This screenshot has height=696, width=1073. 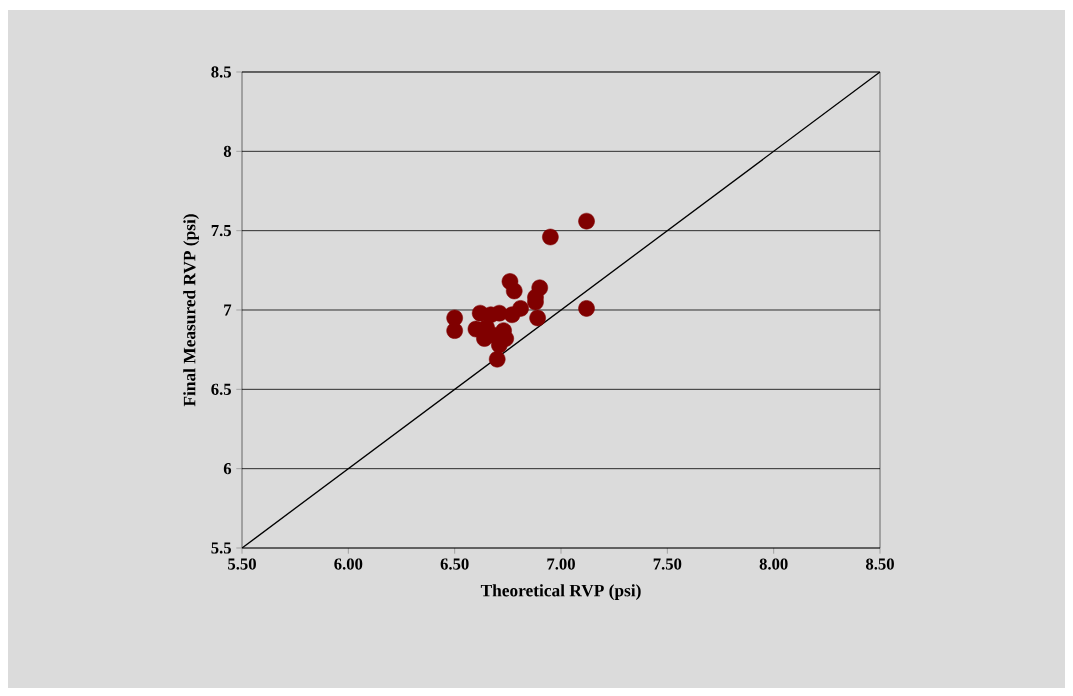 What do you see at coordinates (667, 564) in the screenshot?
I see `x-tick-label: 7.50` at bounding box center [667, 564].